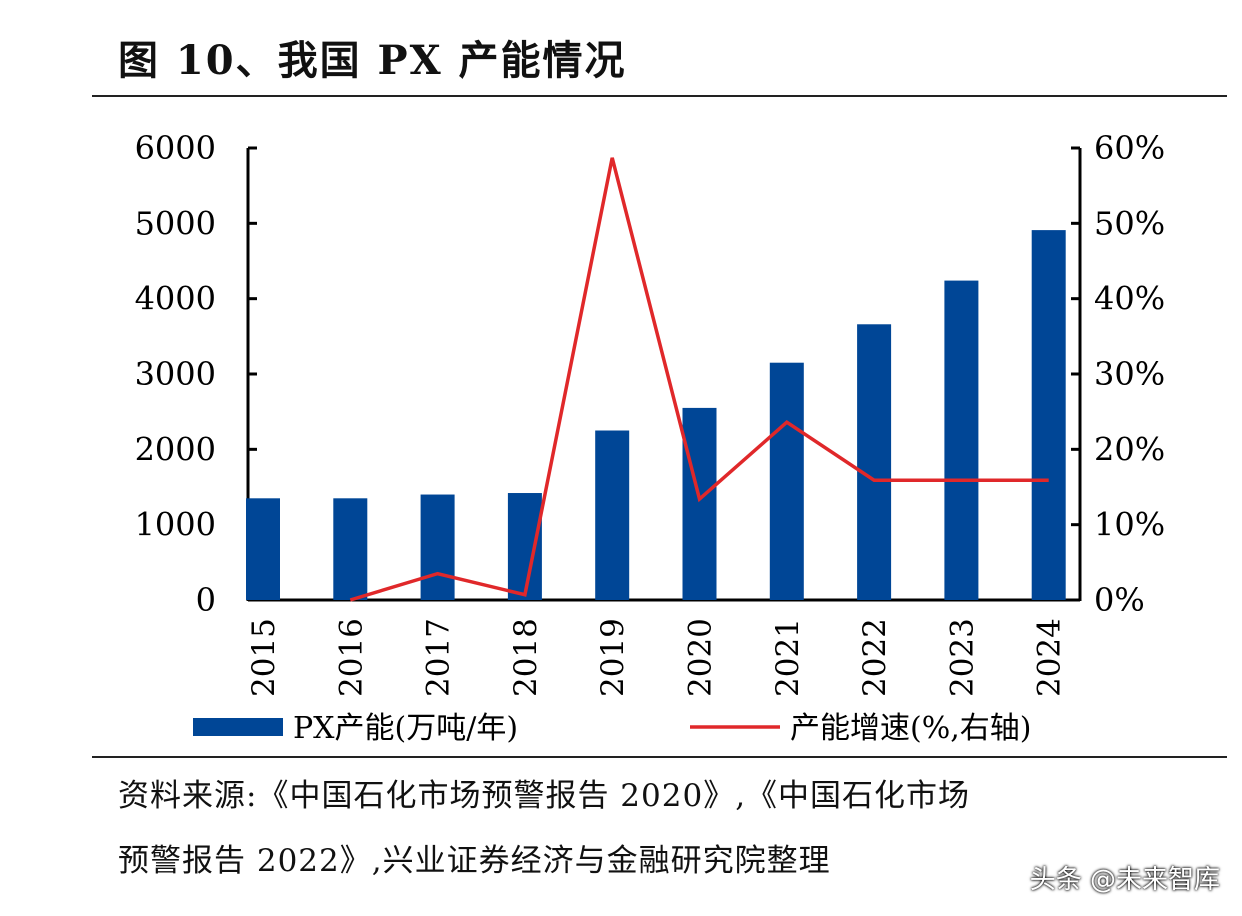 The height and width of the screenshot is (916, 1242). I want to click on x-tick-label: 2019, so click(613, 657).